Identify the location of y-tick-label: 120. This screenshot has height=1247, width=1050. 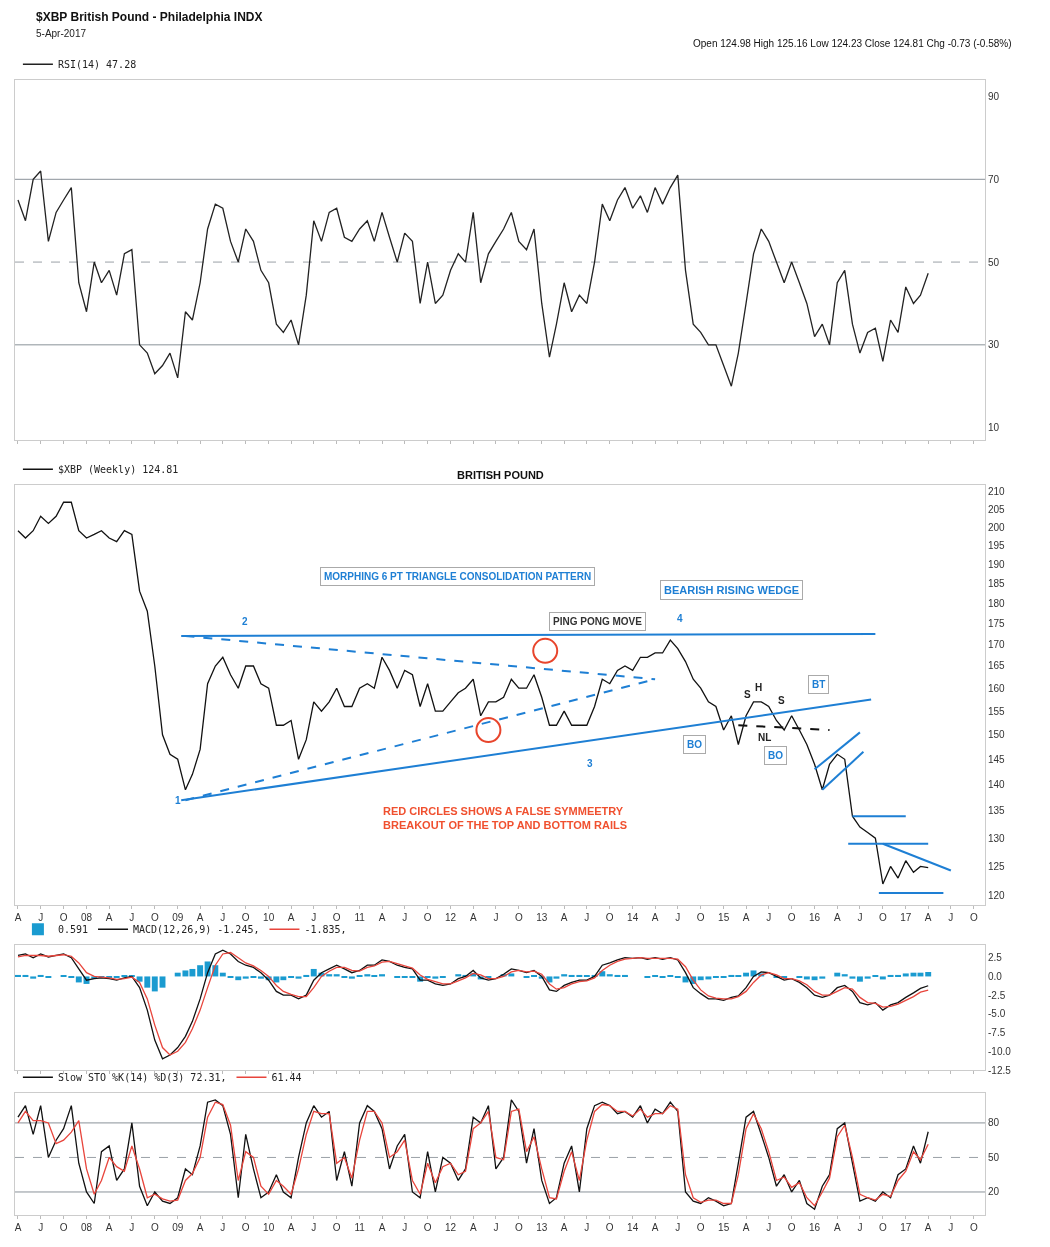
(997, 896).